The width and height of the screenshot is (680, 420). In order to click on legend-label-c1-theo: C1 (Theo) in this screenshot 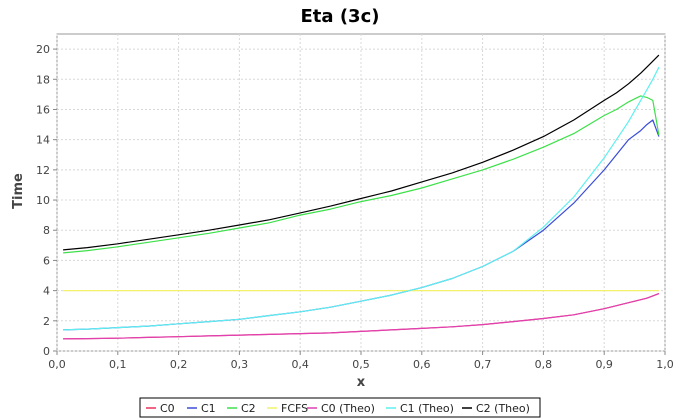, I will do `click(427, 408)`.